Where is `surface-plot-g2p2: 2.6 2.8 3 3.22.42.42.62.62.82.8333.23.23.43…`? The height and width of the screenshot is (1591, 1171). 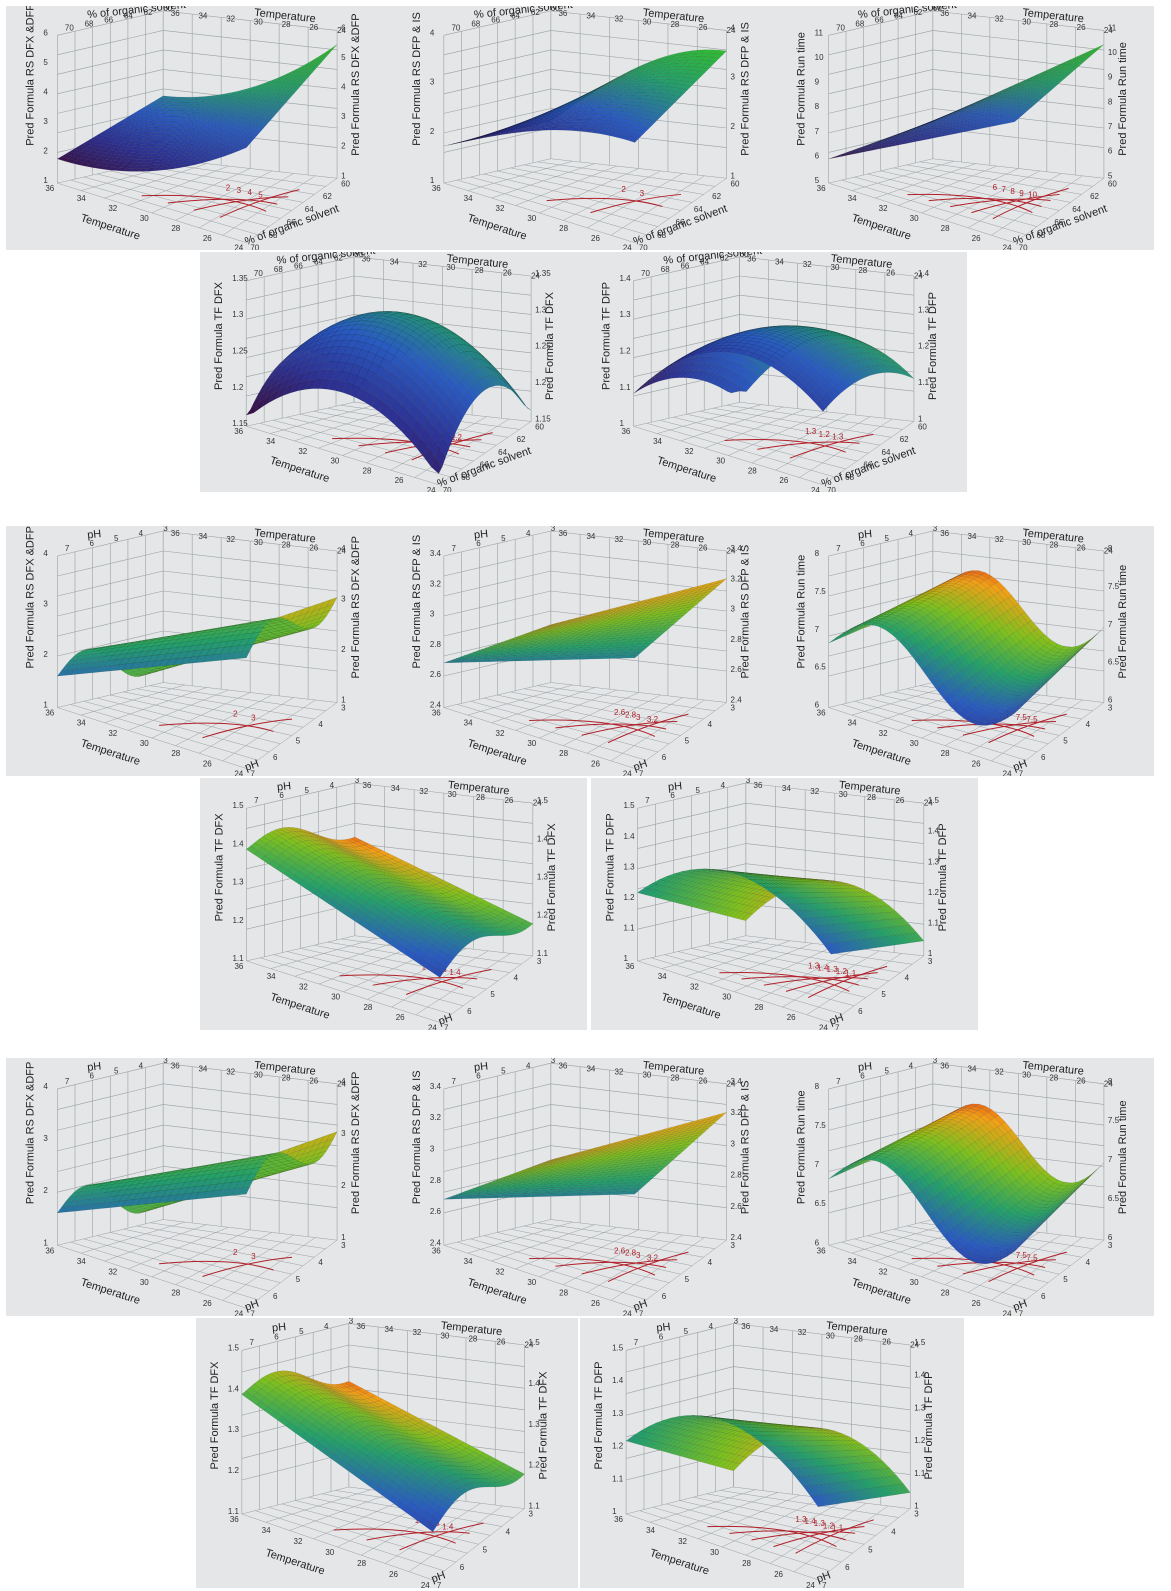 surface-plot-g2p2: 2.6 2.8 3 3.22.42.42.62.62.82.8333.23.23.43… is located at coordinates (581, 651).